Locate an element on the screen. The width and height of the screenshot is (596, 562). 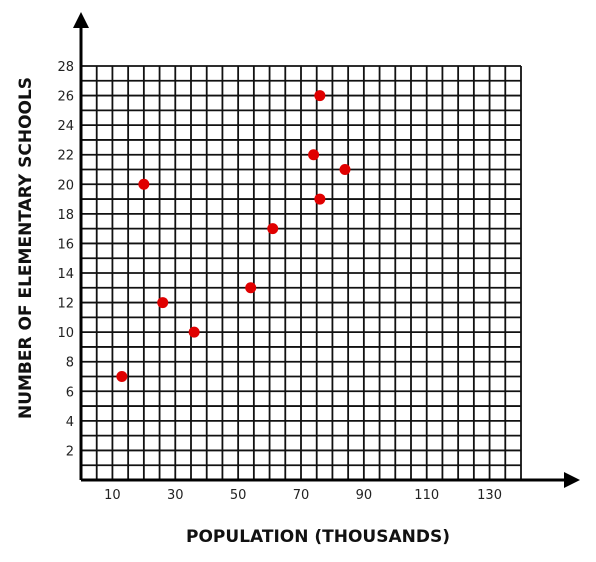
x-tick-label: 130 is located at coordinates (489, 495).